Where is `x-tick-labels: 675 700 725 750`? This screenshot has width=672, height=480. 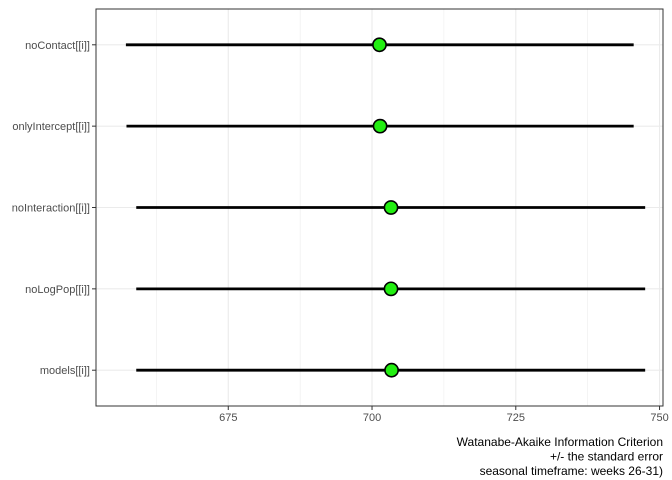
x-tick-labels: 675 700 725 750 is located at coordinates (444, 415).